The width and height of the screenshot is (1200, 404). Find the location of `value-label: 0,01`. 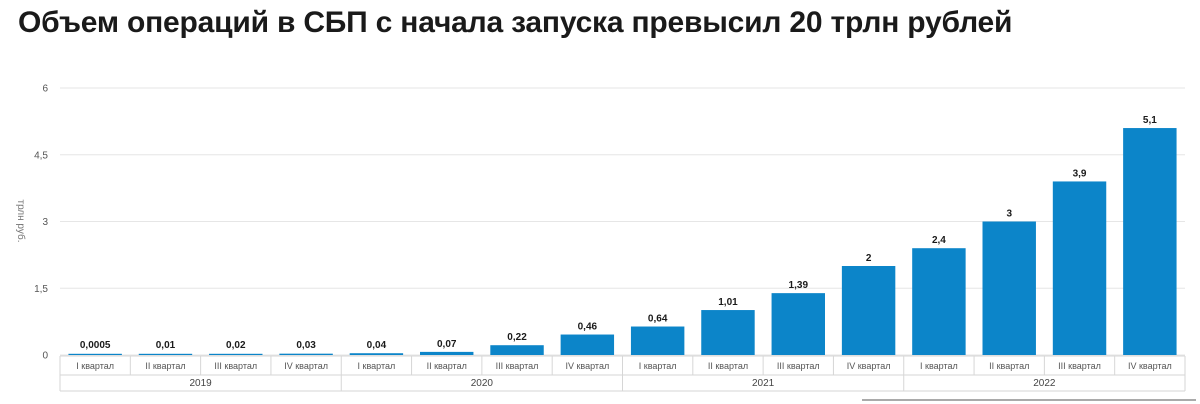

value-label: 0,01 is located at coordinates (166, 345).